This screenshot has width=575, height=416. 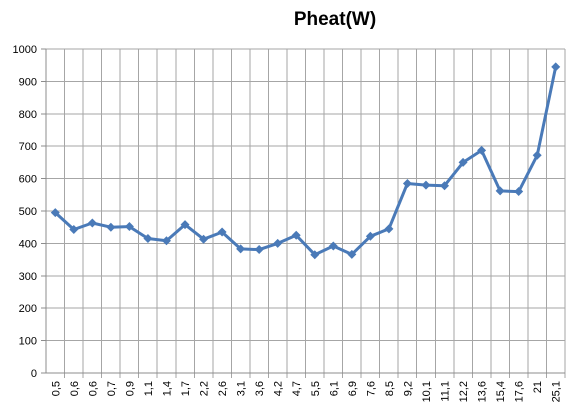 I want to click on x-tick-label: 7,6, so click(x=371, y=388).